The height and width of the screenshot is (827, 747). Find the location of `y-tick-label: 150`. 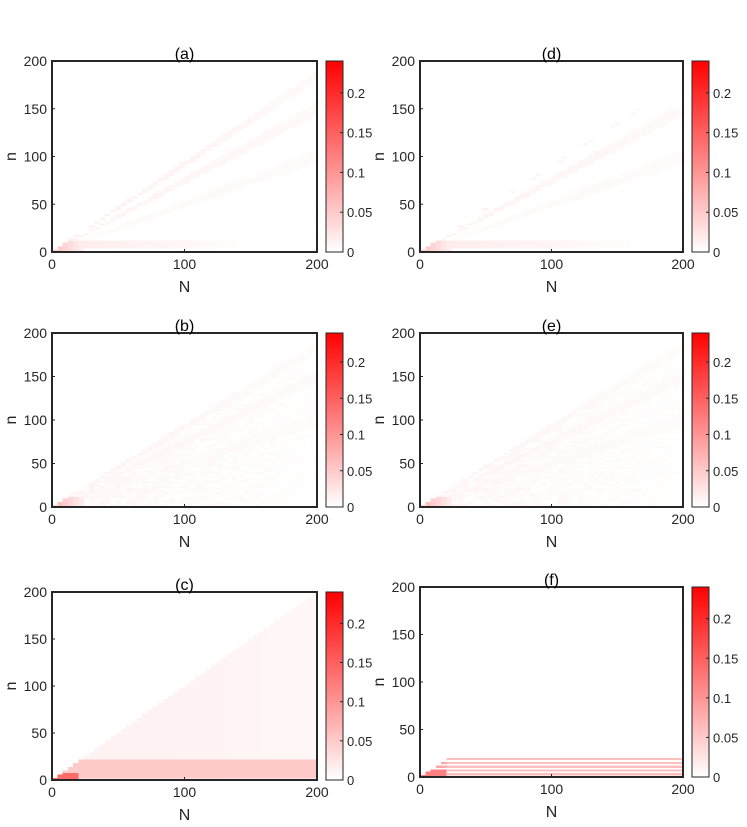

y-tick-label: 150 is located at coordinates (36, 639).